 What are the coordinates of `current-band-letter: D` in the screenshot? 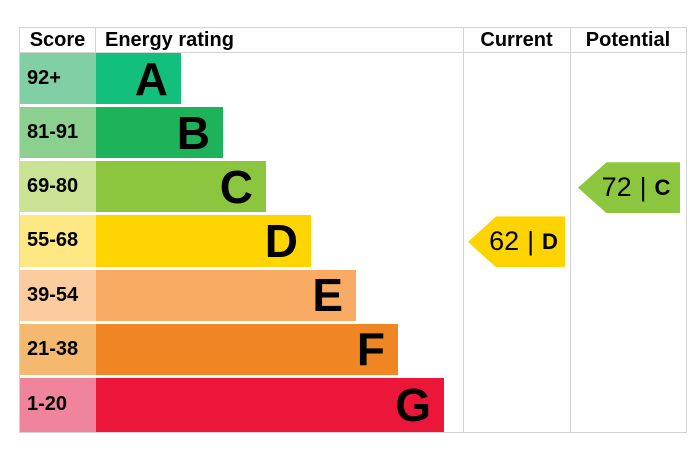 It's located at (549, 241).